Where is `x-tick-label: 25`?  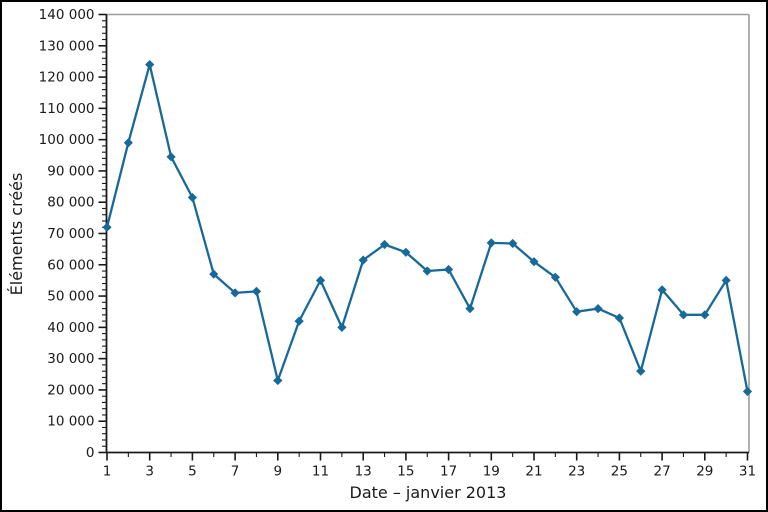 x-tick-label: 25 is located at coordinates (619, 472).